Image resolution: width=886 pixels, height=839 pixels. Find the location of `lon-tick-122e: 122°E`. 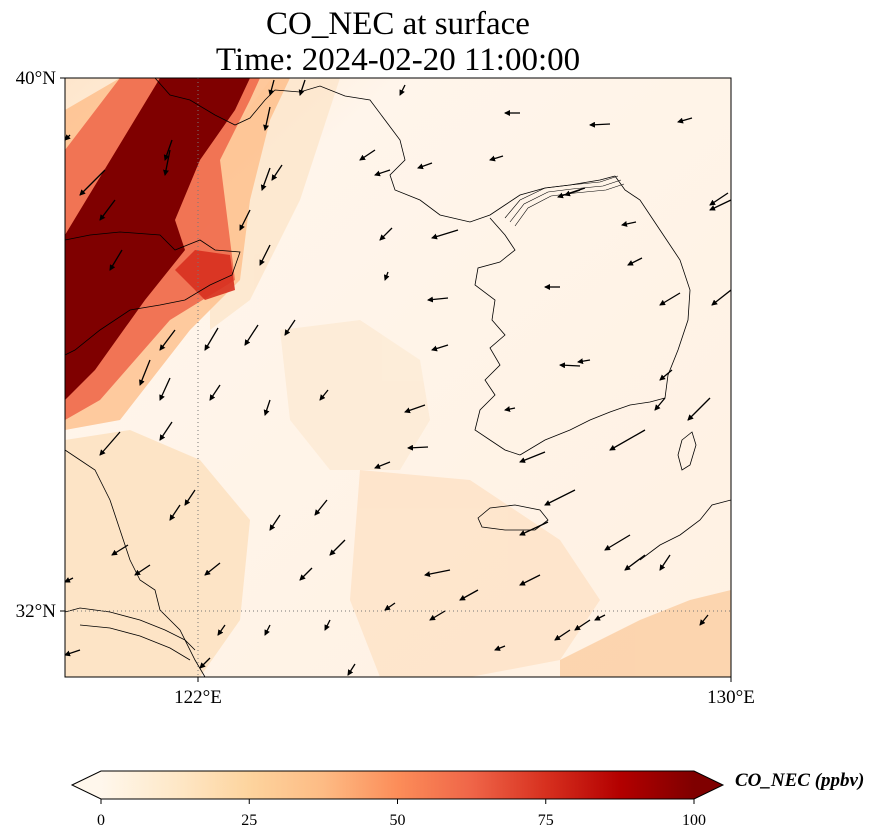

lon-tick-122e: 122°E is located at coordinates (198, 697).